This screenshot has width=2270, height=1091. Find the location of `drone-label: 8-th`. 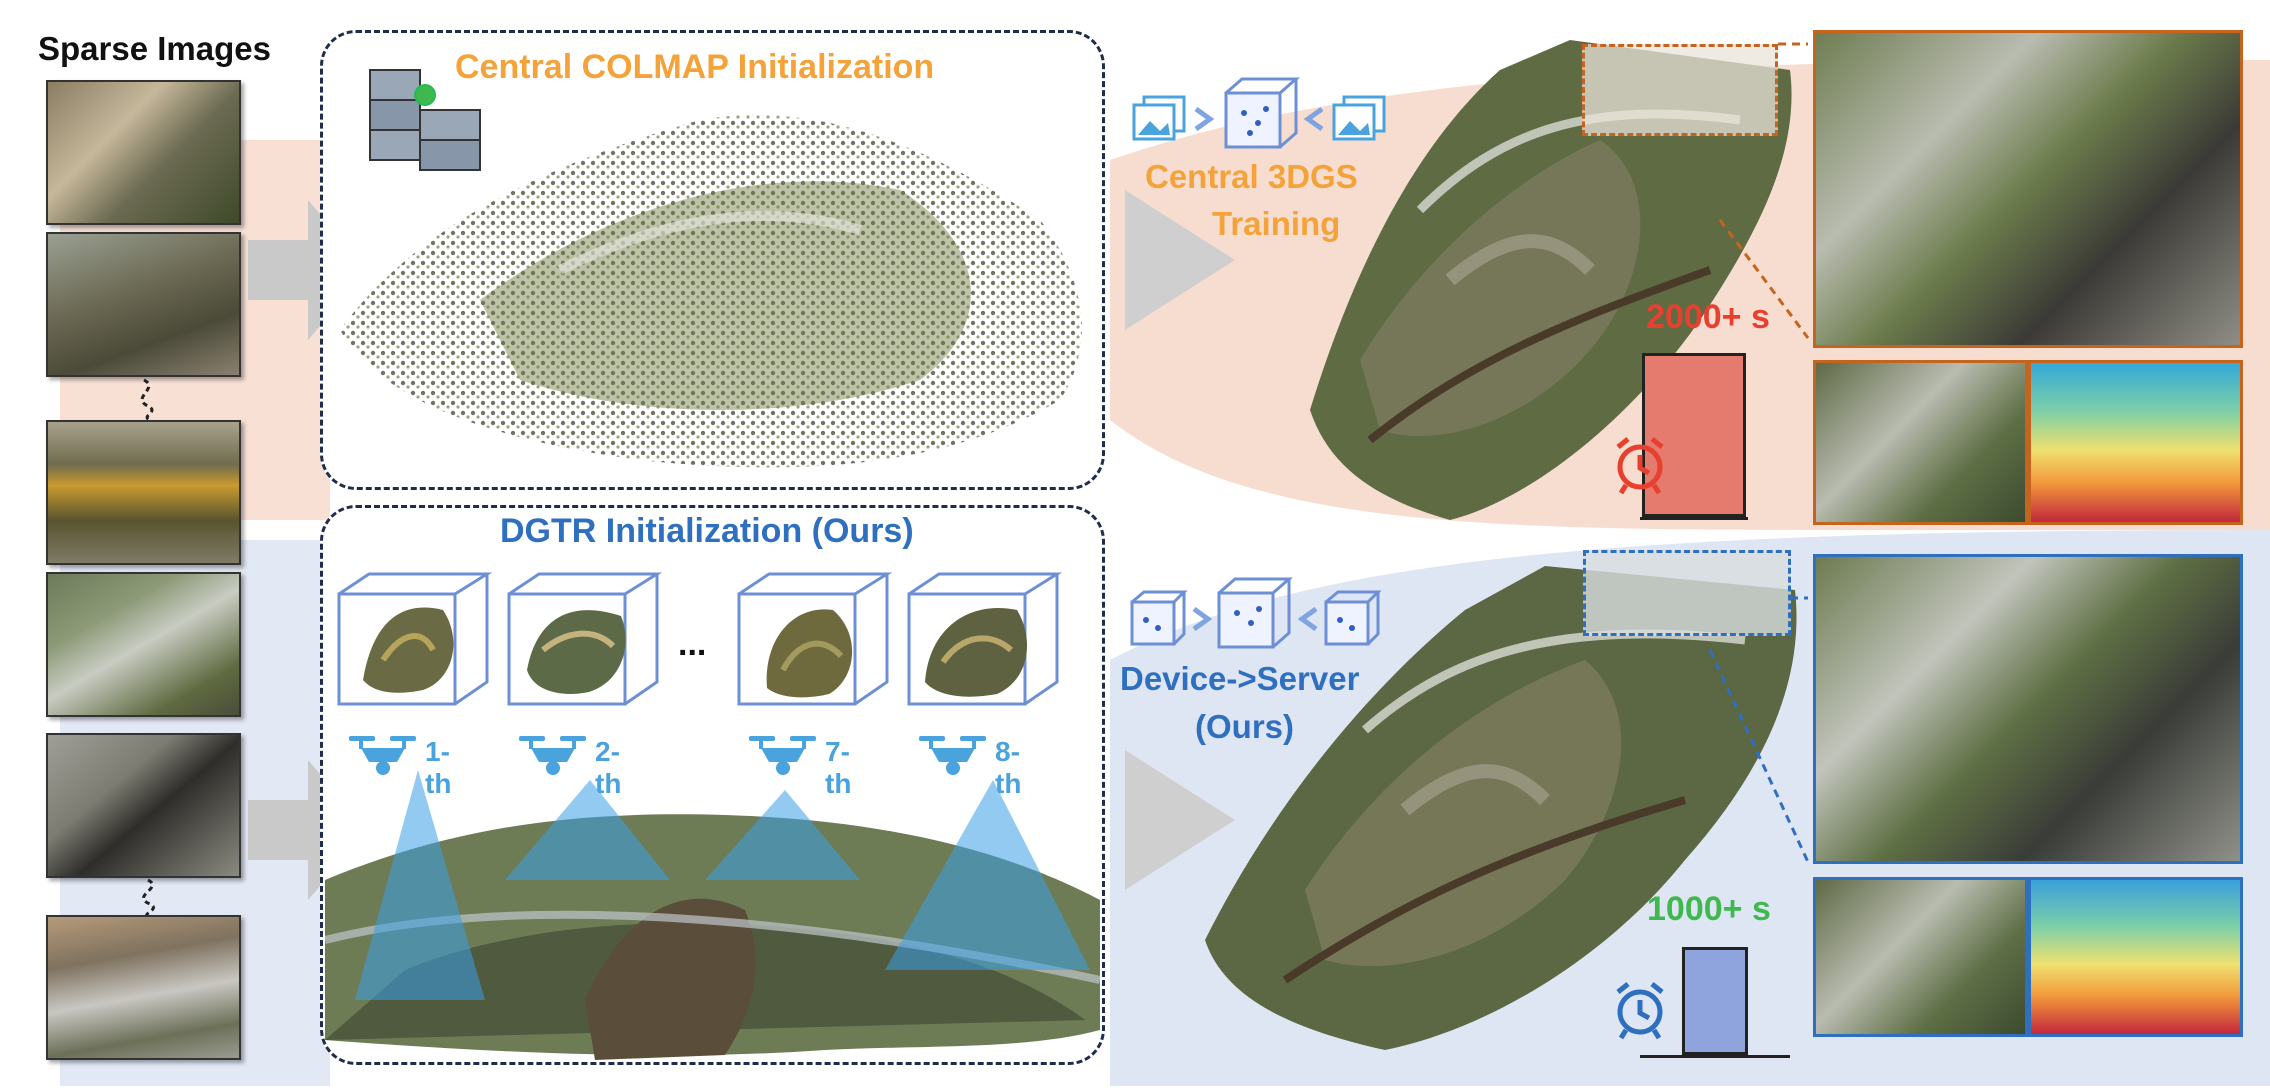

drone-label: 8-th is located at coordinates (1008, 767).